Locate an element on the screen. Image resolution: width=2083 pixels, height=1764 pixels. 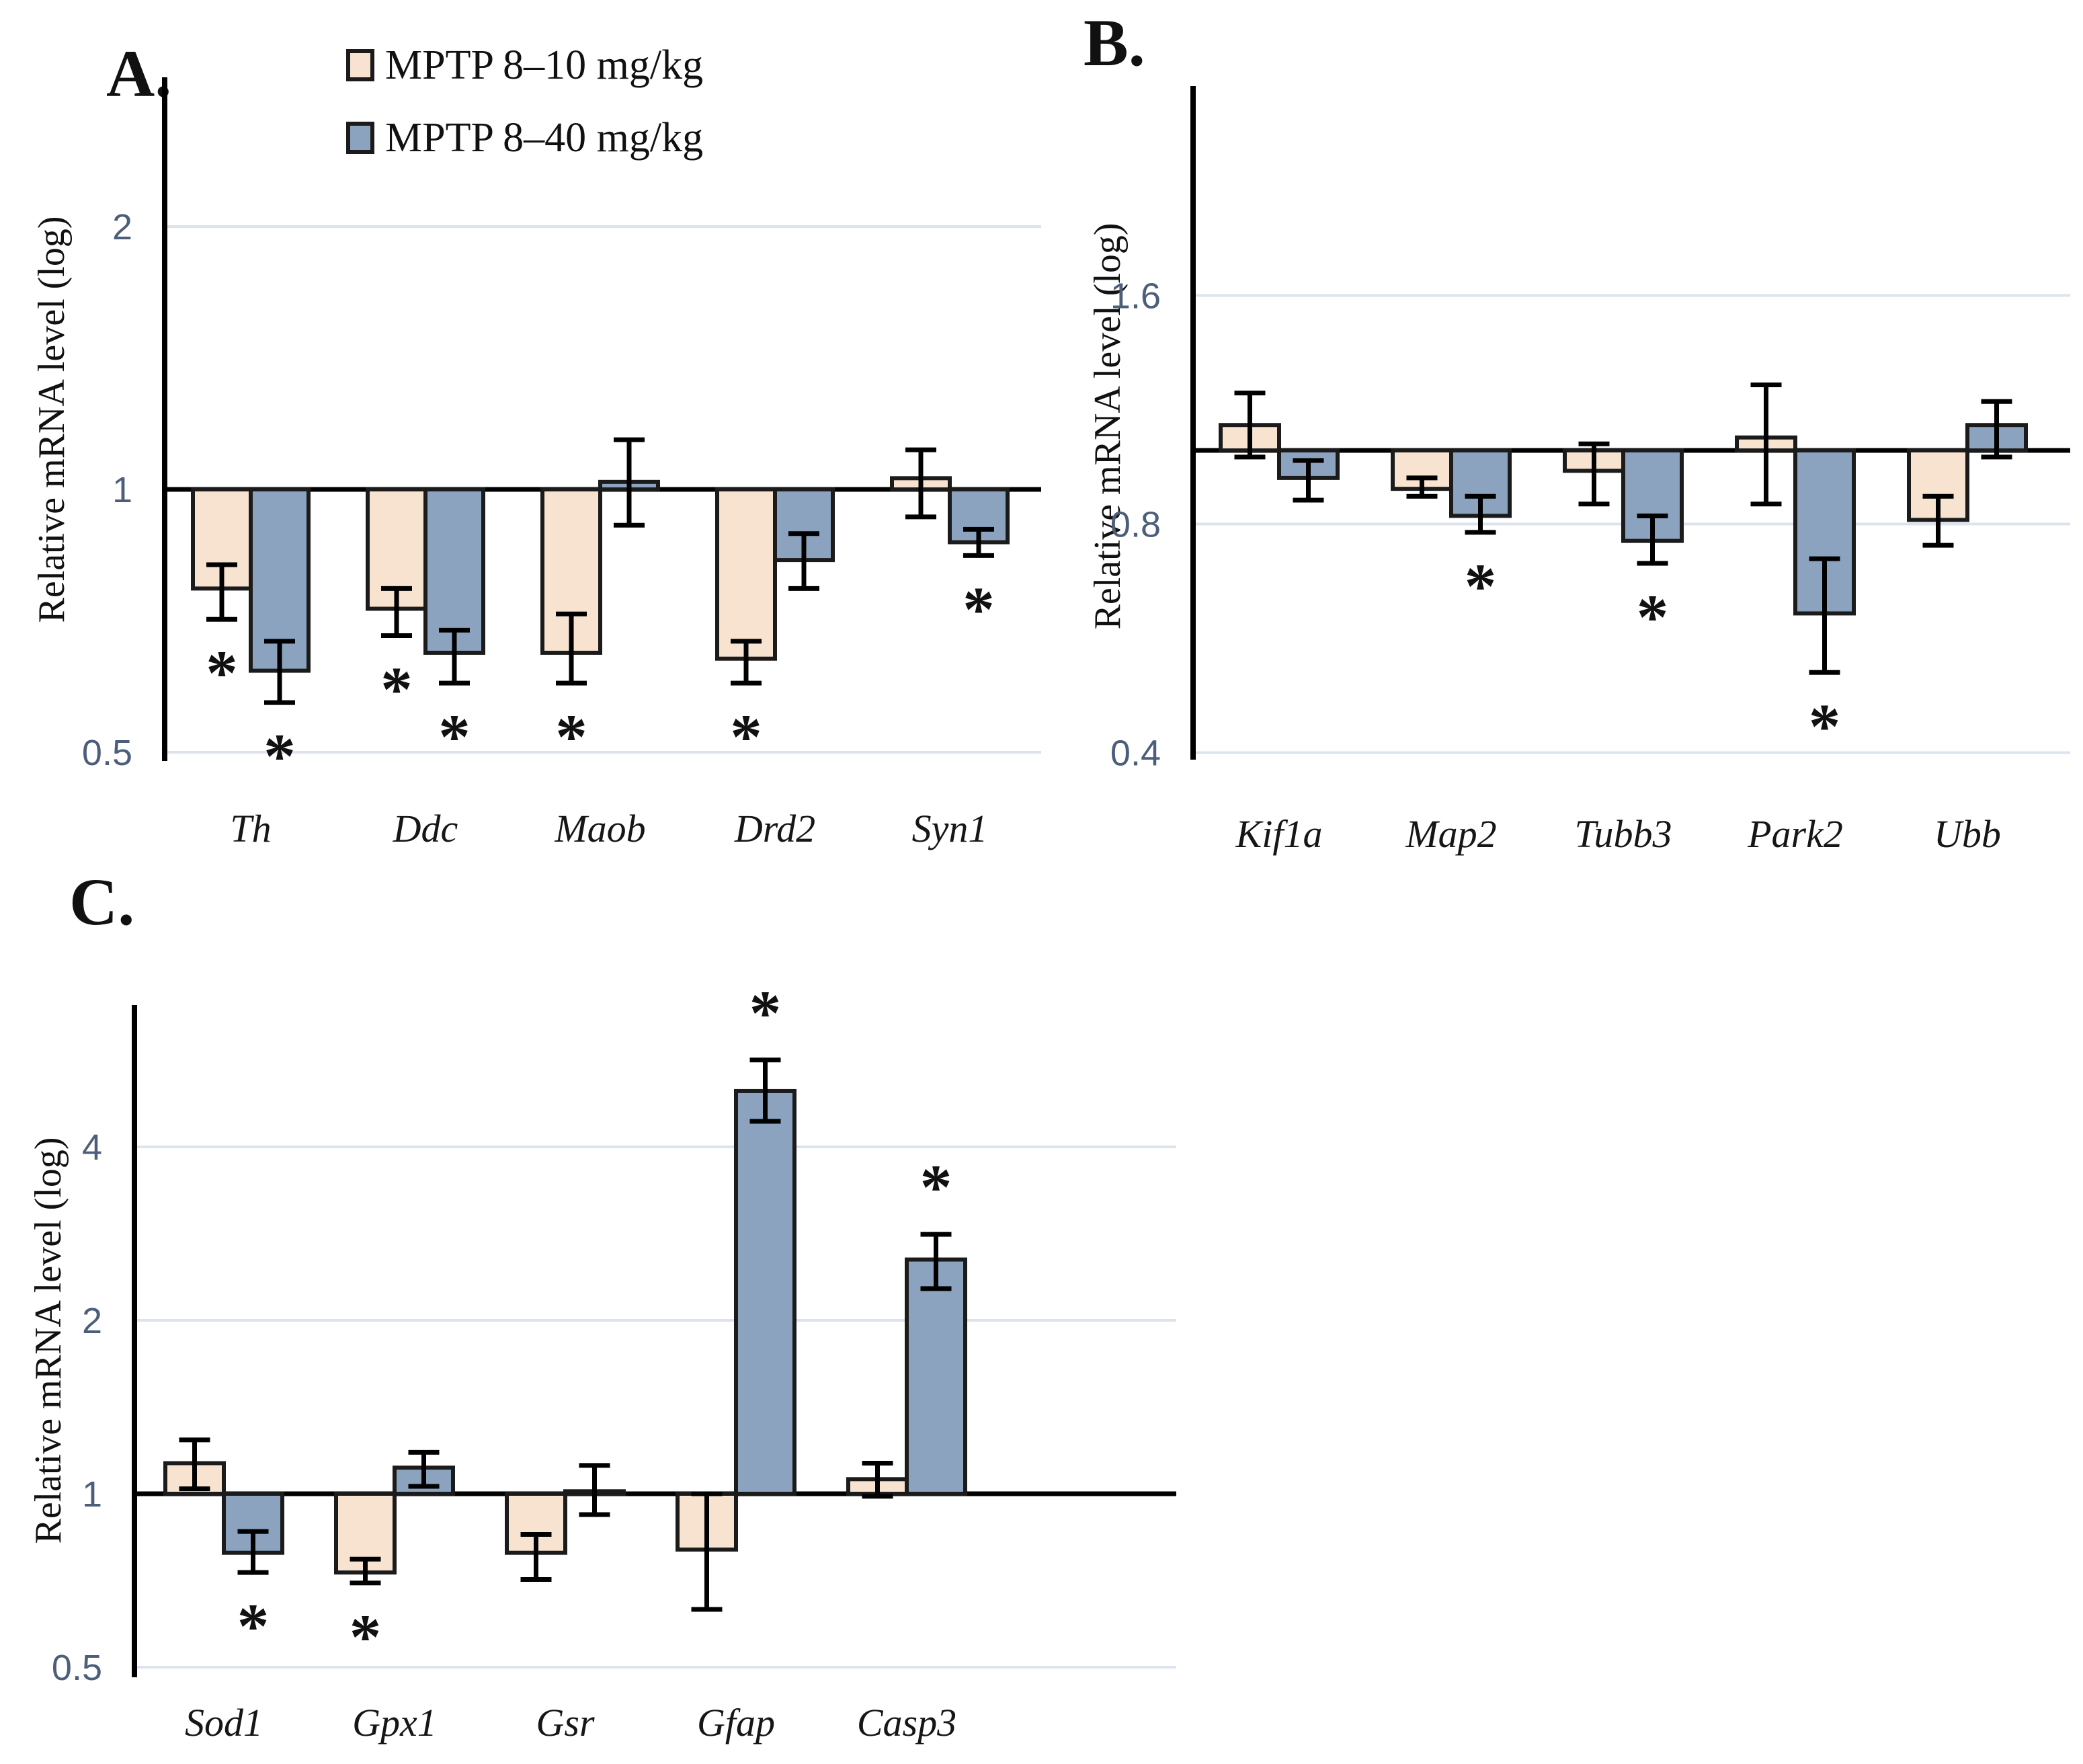
legend-label-mptp-8-10: MPTP 8–10 mg/kg is located at coordinates (544, 65).